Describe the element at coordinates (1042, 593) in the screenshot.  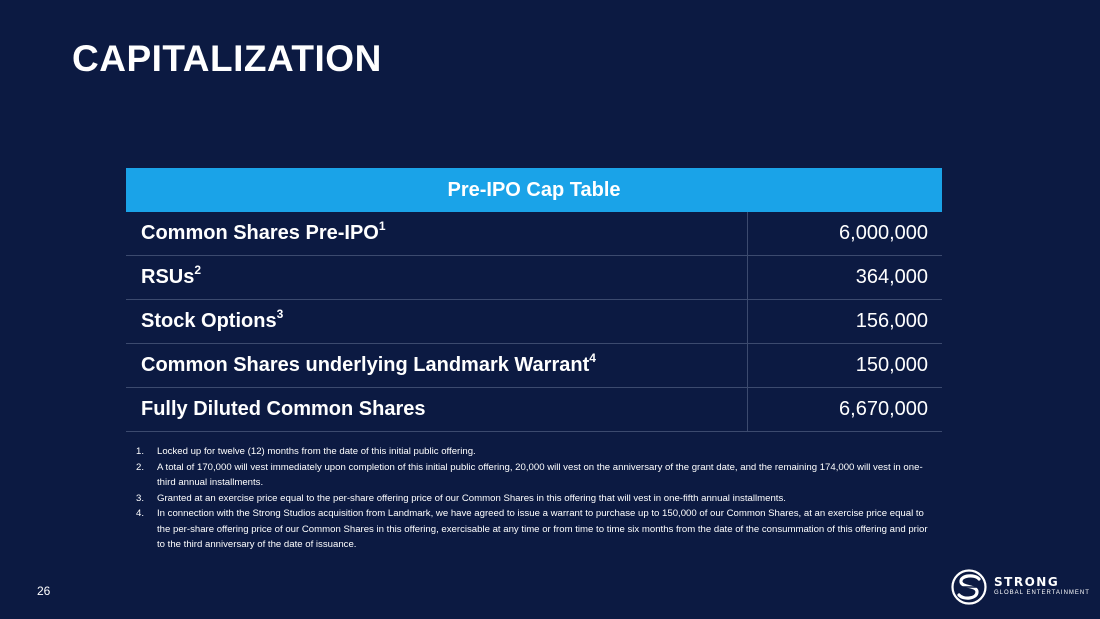
I see `brand-subtitle: GLOBAL ENTERTAINMENT` at that location.